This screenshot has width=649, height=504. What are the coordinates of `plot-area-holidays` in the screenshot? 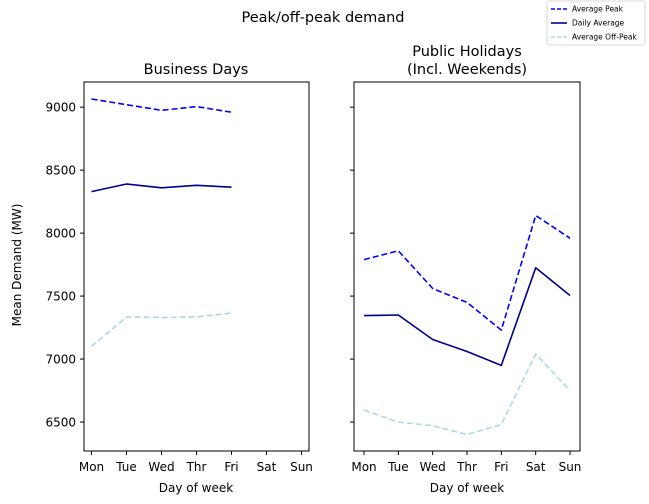 It's located at (467, 325).